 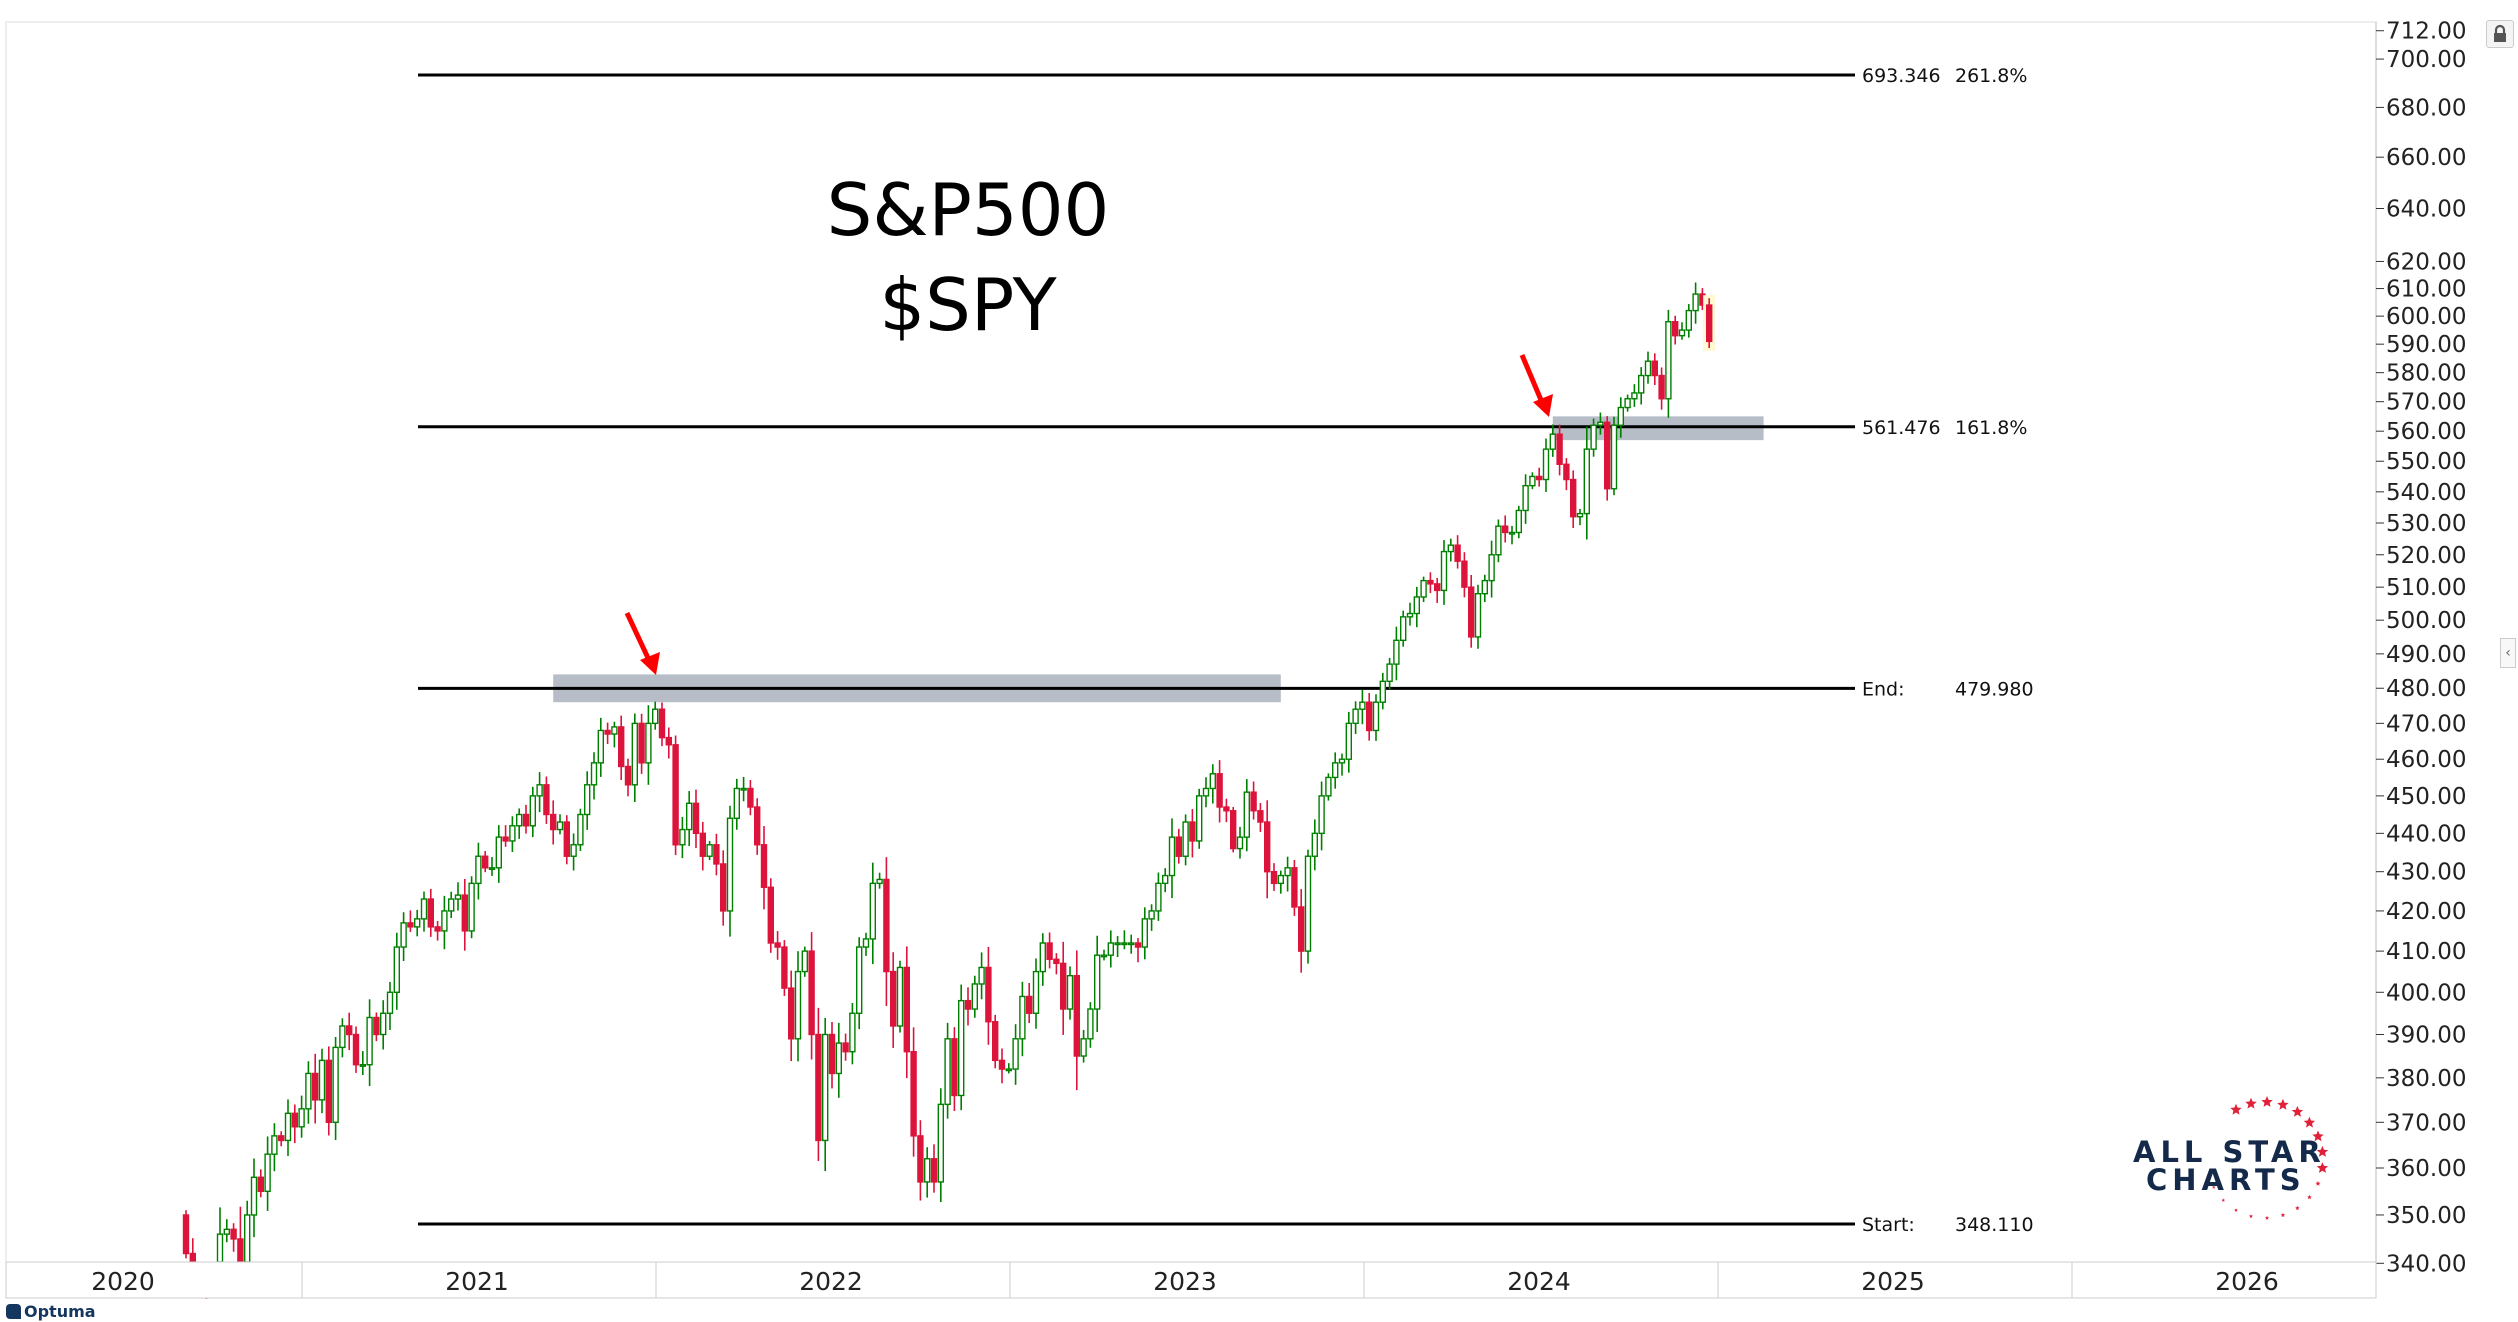 What do you see at coordinates (2426, 760) in the screenshot?
I see `y-tick-label: 460.00` at bounding box center [2426, 760].